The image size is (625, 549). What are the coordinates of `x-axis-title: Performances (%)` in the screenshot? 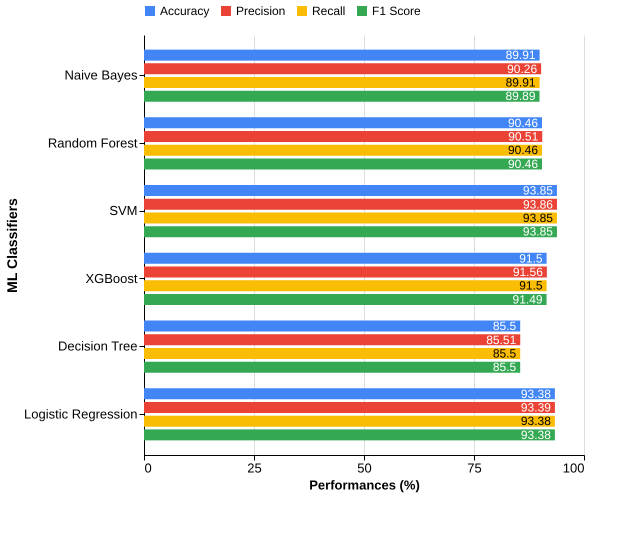 It's located at (364, 485).